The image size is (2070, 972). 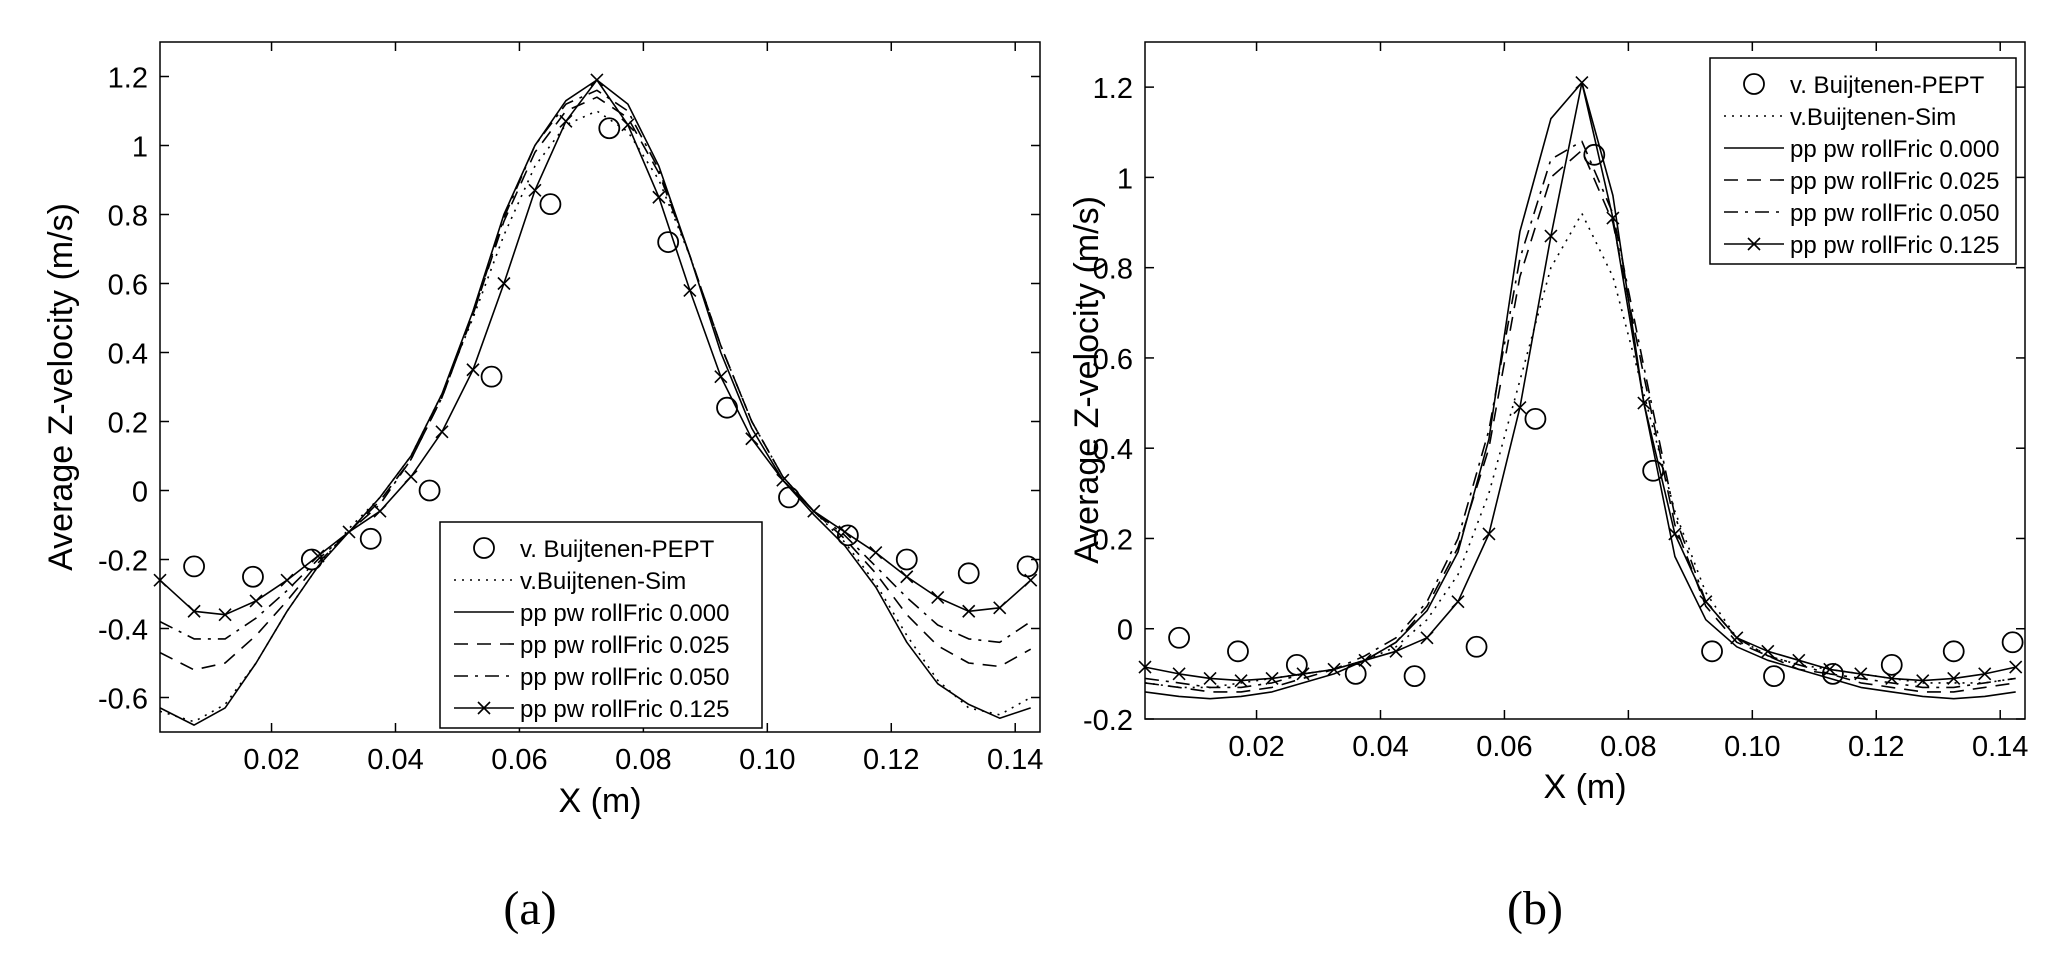 What do you see at coordinates (1628, 747) in the screenshot?
I see `x-tick-label: 0.08` at bounding box center [1628, 747].